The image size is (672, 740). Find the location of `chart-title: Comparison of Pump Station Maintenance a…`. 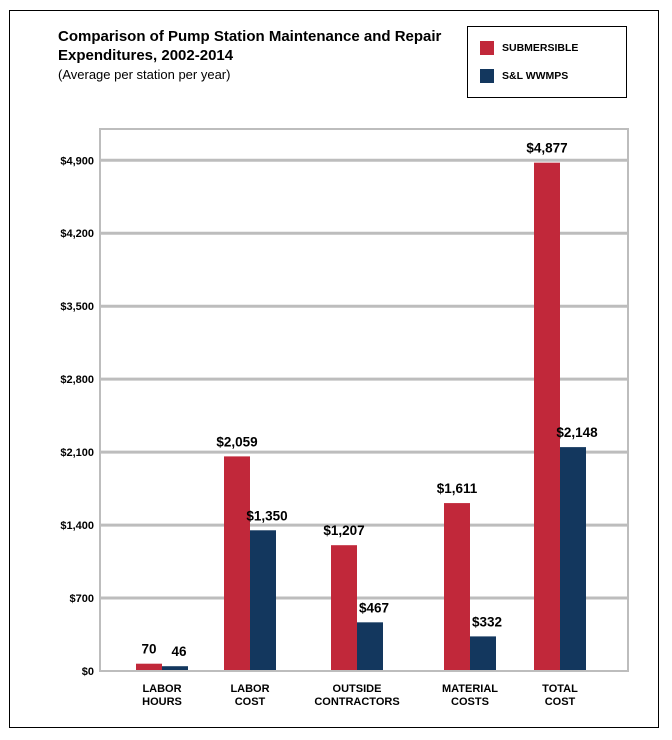

chart-title: Comparison of Pump Station Maintenance a… is located at coordinates (250, 46).